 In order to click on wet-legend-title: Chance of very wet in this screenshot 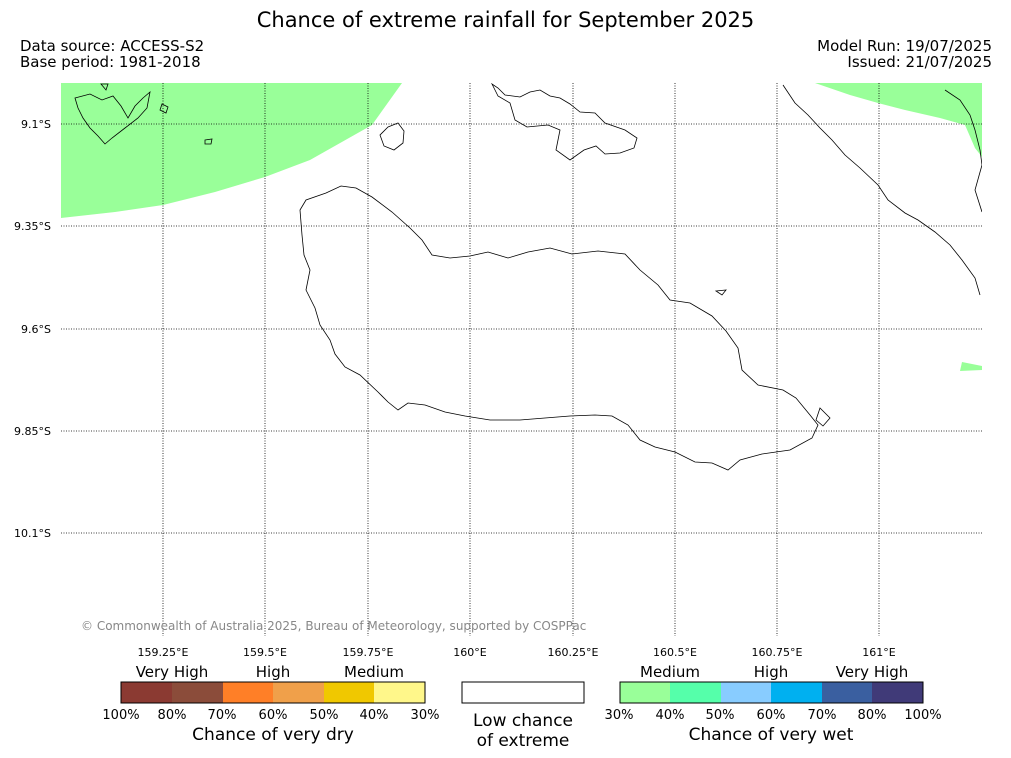, I will do `click(771, 735)`.